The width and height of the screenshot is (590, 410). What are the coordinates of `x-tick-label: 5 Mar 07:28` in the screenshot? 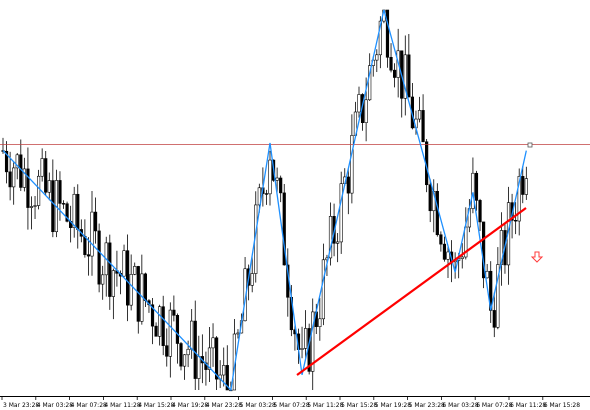 It's located at (291, 405).